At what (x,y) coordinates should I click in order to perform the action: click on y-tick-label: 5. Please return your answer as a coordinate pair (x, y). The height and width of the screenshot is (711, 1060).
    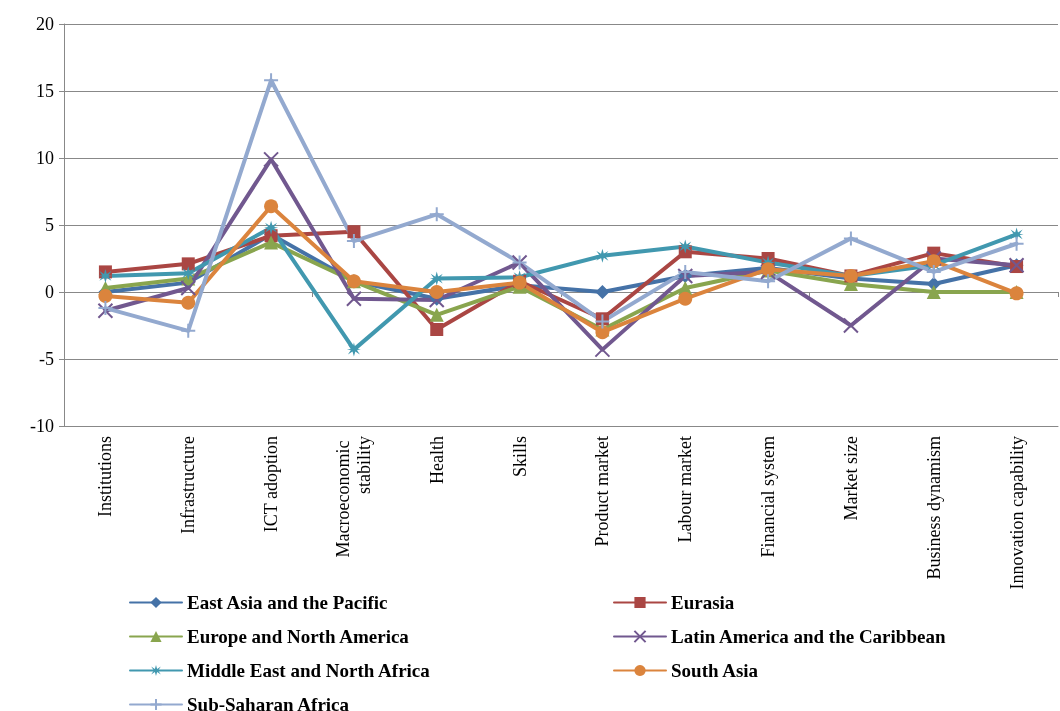
    Looking at the image, I should click on (49, 225).